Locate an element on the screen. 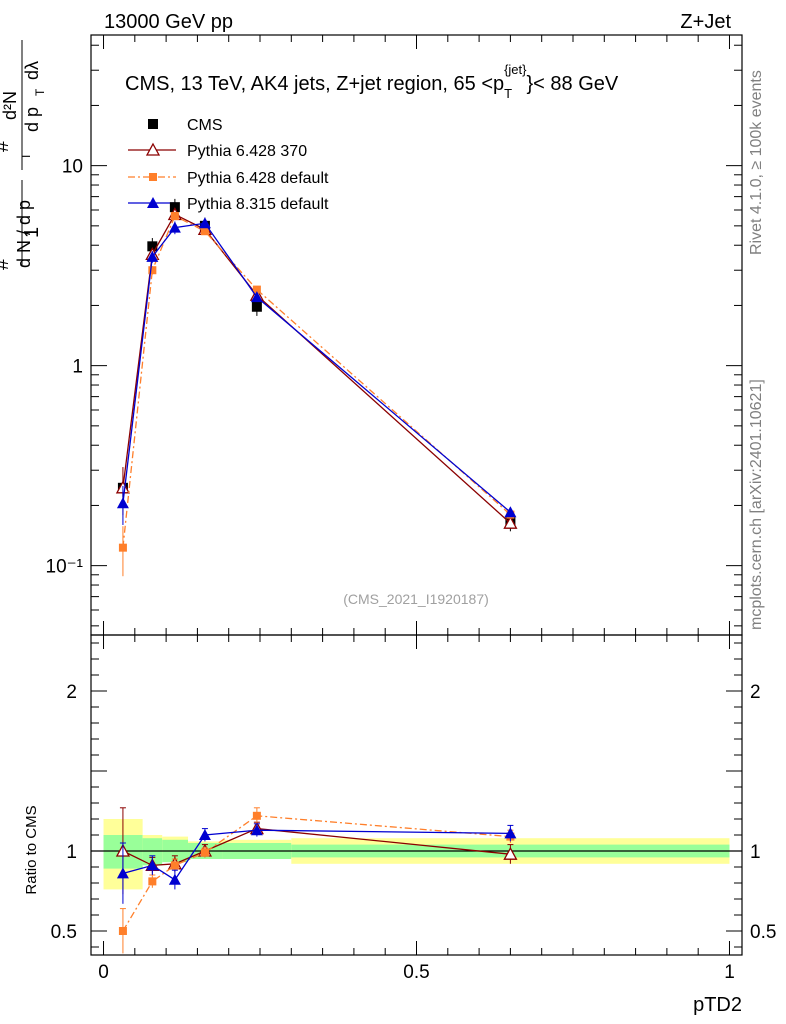 The image size is (786, 1024). main-ytick-label-2: 10 is located at coordinates (72, 167).